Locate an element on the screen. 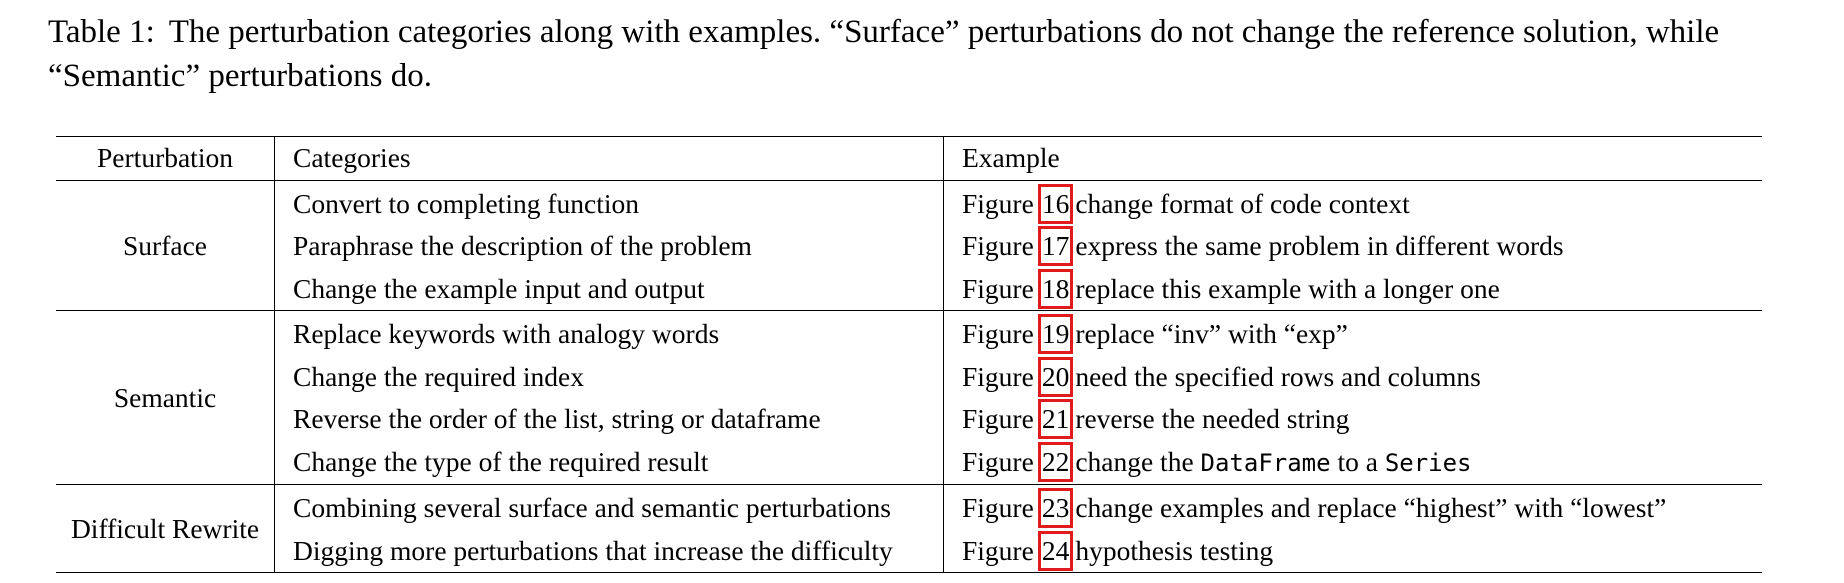 Image resolution: width=1844 pixels, height=583 pixels. perturbation-label: Semantic is located at coordinates (165, 397).